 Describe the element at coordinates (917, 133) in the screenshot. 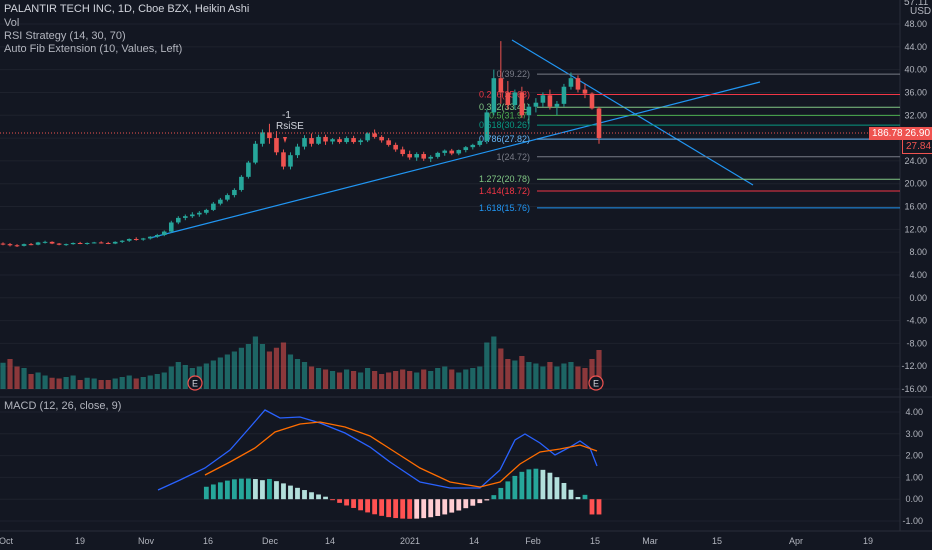

I see `last-price-badge: 26.90` at that location.